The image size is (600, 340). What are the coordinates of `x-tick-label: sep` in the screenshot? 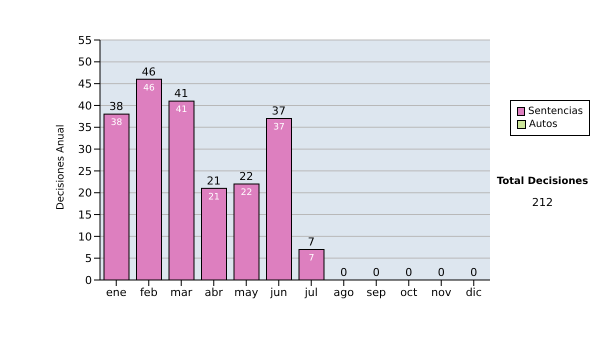 It's located at (376, 292).